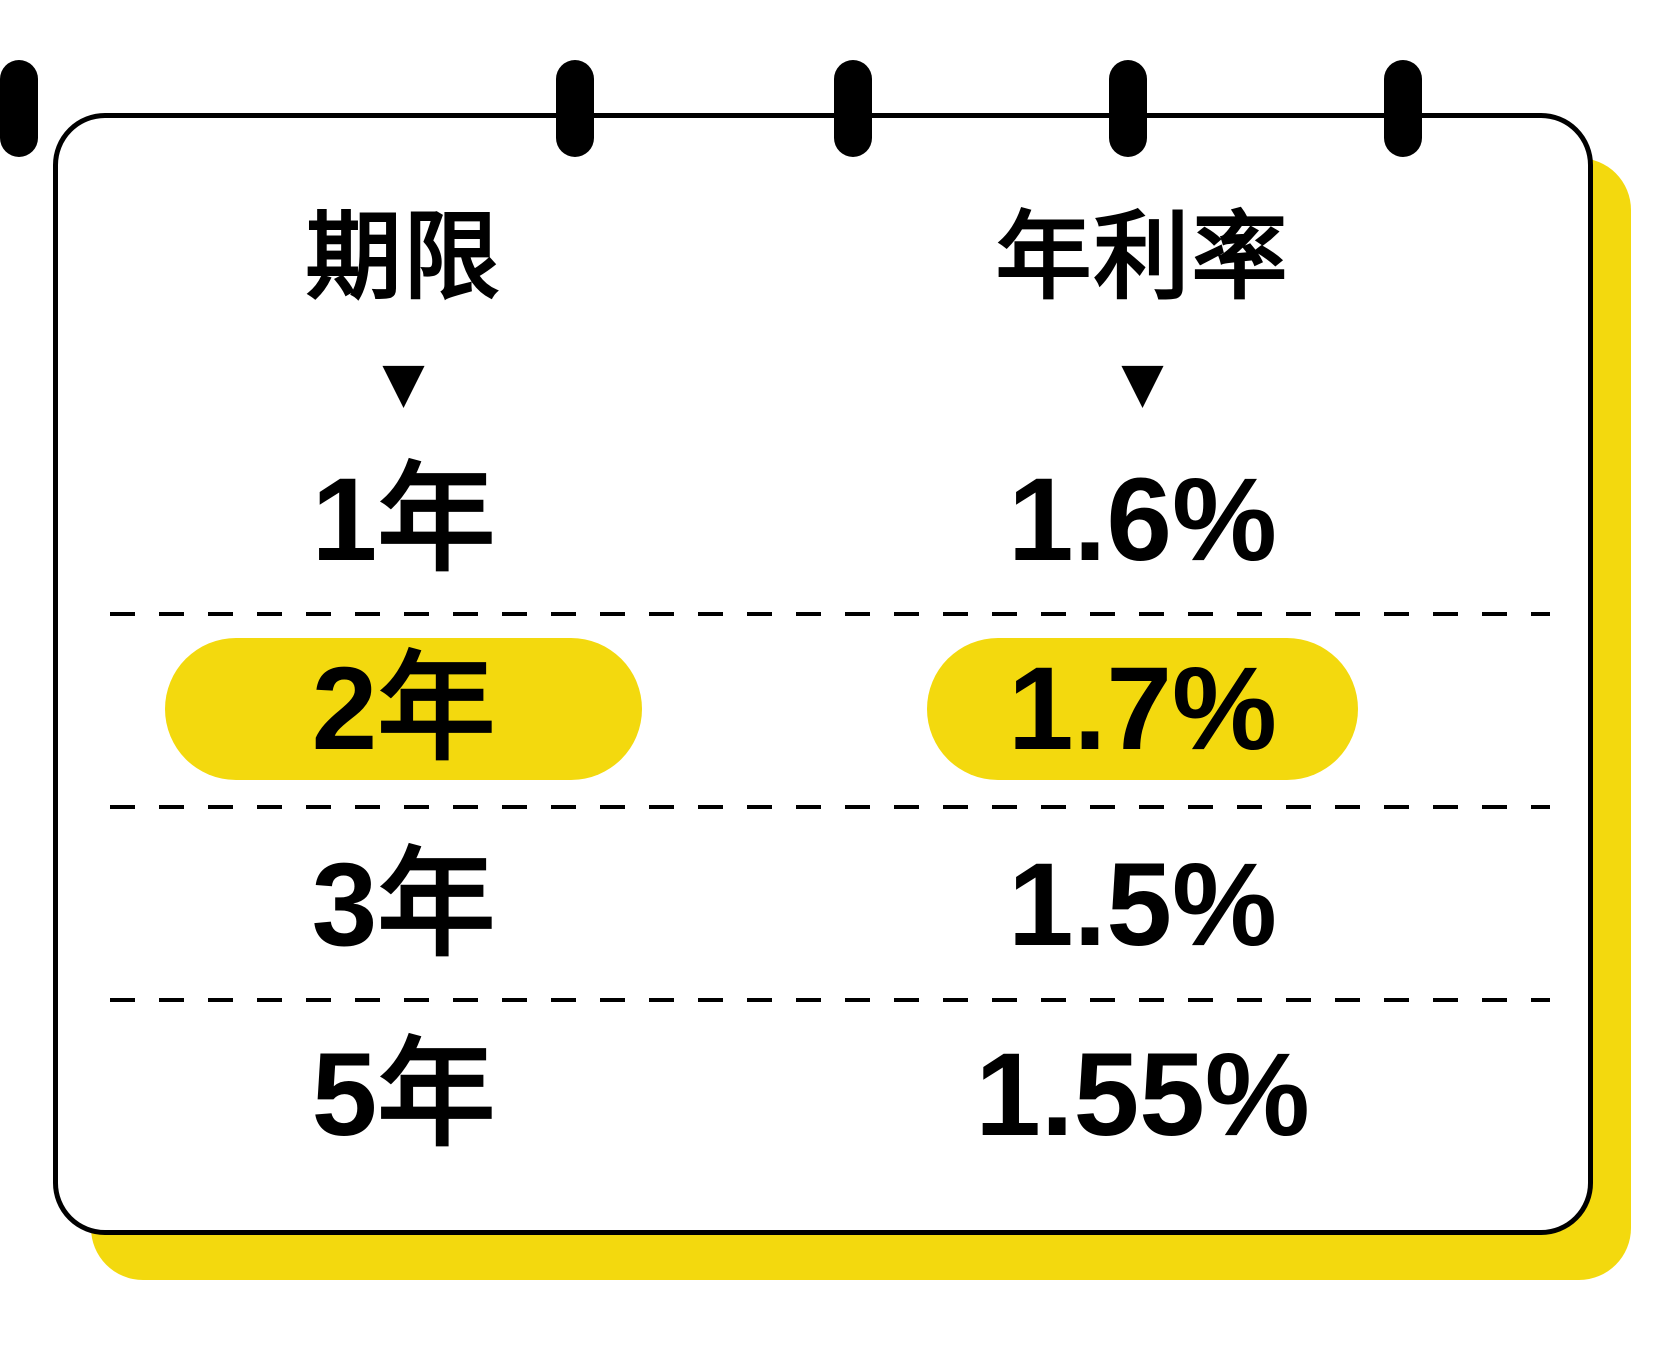 The image size is (1677, 1355). Describe the element at coordinates (1142, 709) in the screenshot. I see `rate-value-highlight-pill: 1.7%` at that location.